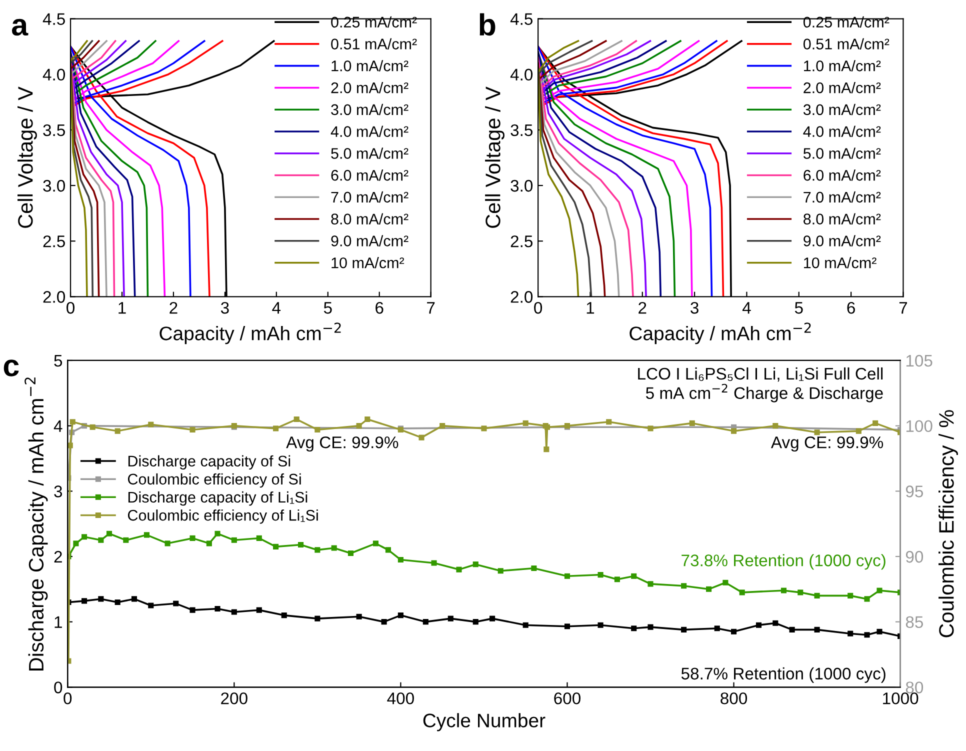  I want to click on x-tick-label: 1000, so click(900, 698).